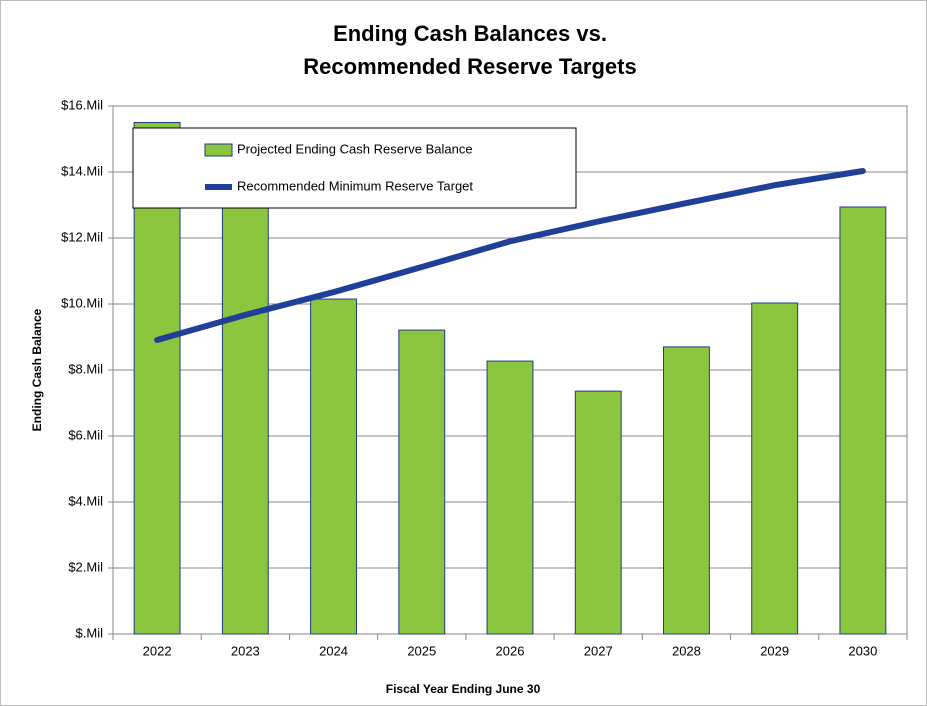 The image size is (927, 706). Describe the element at coordinates (598, 650) in the screenshot. I see `x-tick-label: 2027` at that location.